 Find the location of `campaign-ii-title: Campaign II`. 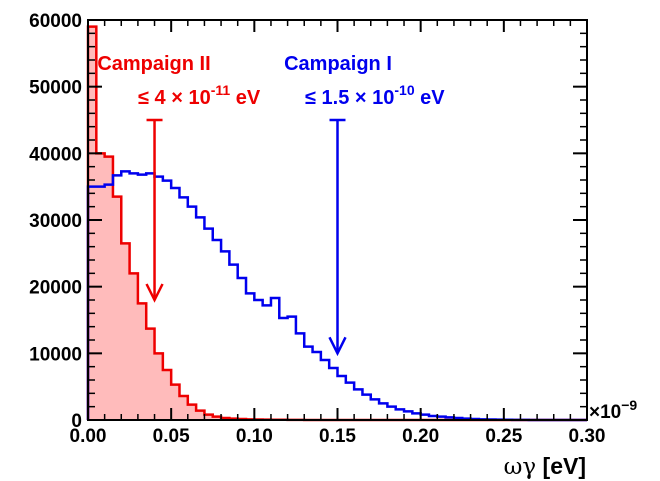

campaign-ii-title: Campaign II is located at coordinates (153, 64).